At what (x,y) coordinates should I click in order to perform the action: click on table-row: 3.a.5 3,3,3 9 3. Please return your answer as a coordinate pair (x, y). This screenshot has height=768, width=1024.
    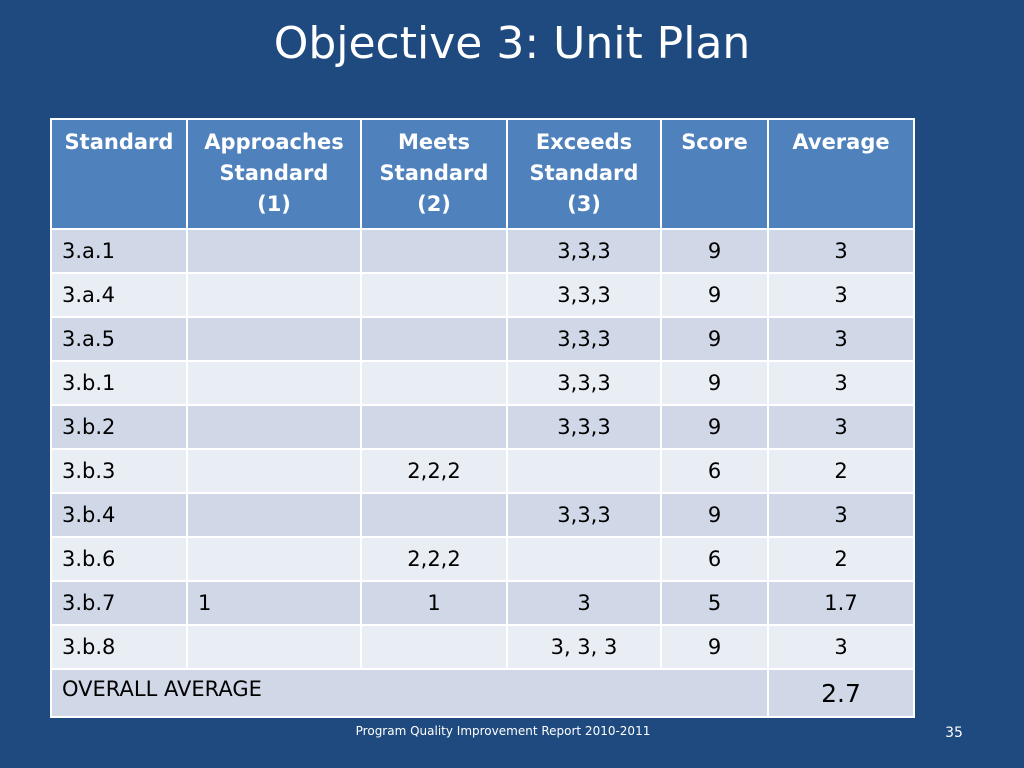
    Looking at the image, I should click on (482, 339).